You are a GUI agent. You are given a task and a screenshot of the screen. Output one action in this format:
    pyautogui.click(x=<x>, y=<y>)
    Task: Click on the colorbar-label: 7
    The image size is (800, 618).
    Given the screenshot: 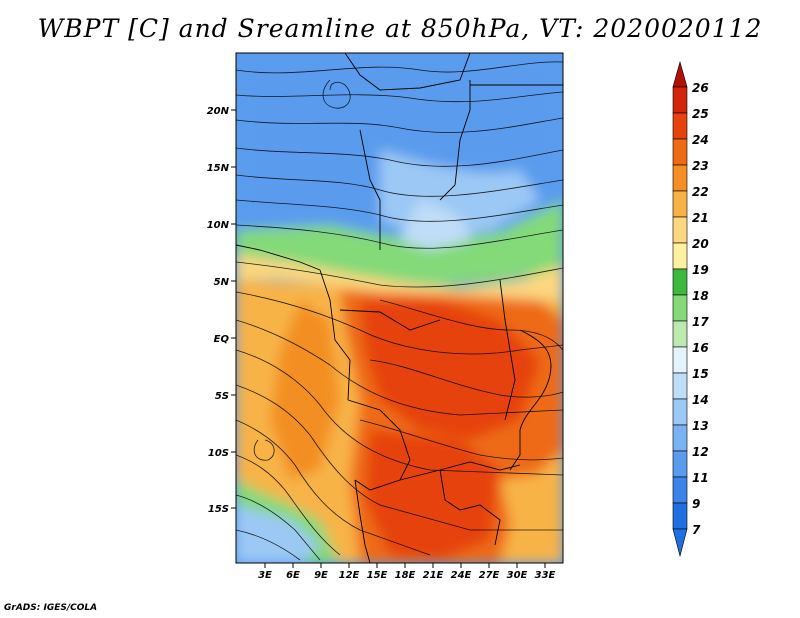 What is the action you would take?
    pyautogui.click(x=696, y=530)
    